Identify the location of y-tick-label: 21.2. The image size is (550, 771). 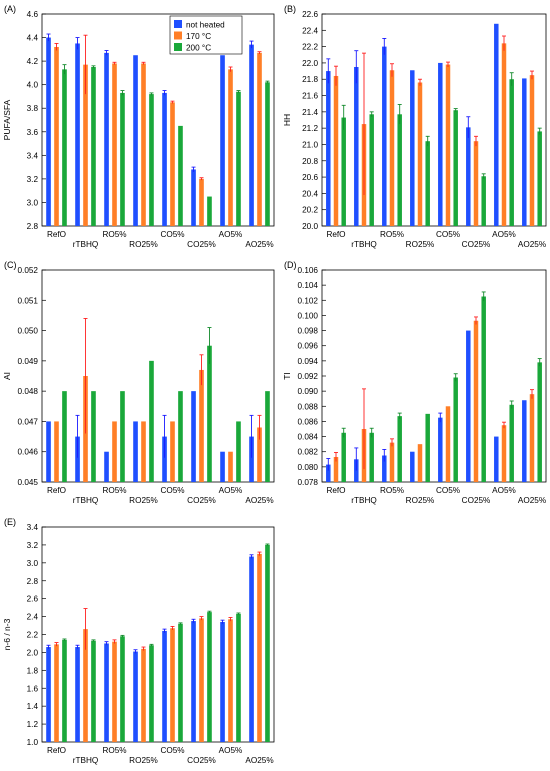
(310, 128).